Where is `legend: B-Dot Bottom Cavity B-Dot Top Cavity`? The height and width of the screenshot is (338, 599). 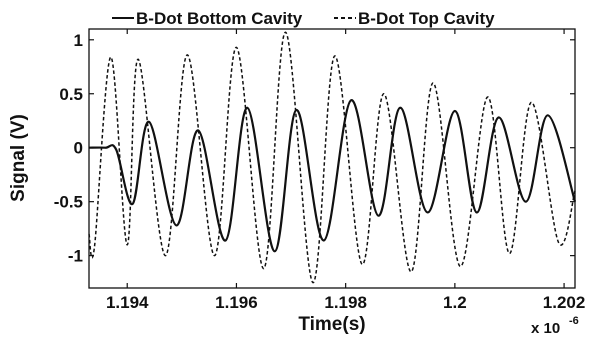
legend: B-Dot Bottom Cavity B-Dot Top Cavity is located at coordinates (303, 18).